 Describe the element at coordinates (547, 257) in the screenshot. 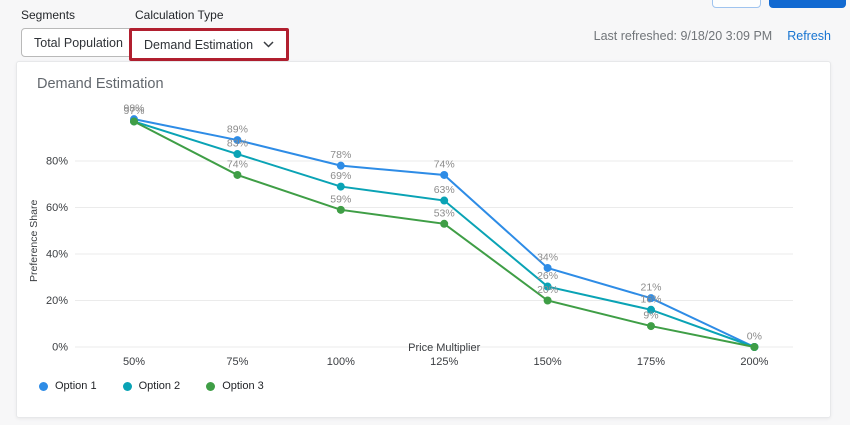

I see `point-value-label: 34%` at that location.